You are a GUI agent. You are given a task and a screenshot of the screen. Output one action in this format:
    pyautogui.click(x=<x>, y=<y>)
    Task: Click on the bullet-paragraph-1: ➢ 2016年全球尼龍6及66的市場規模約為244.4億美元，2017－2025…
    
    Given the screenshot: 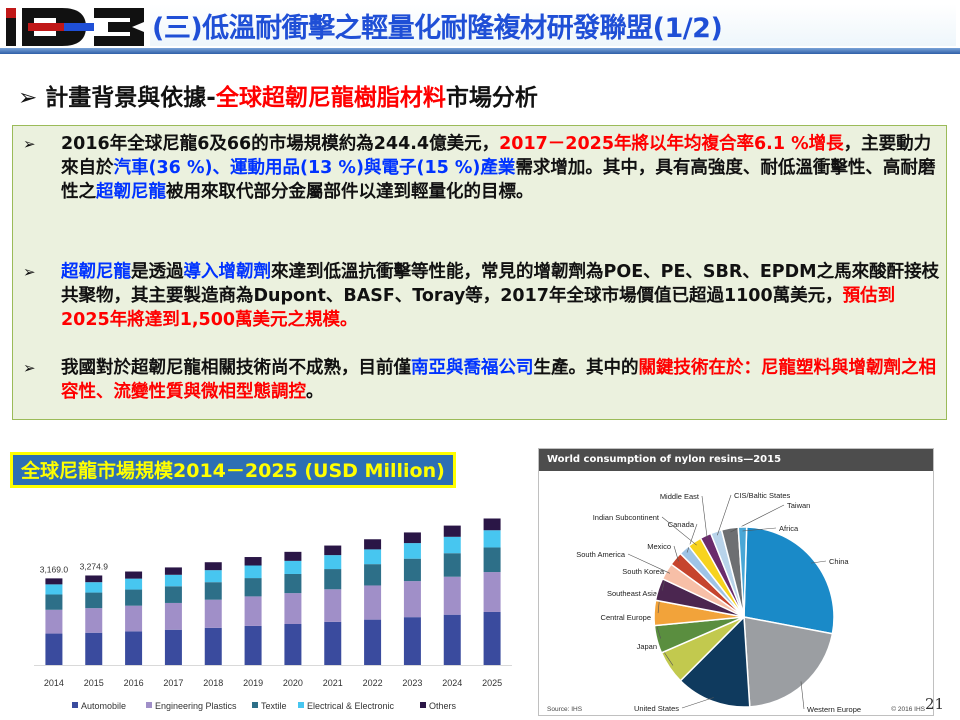 What is the action you would take?
    pyautogui.click(x=483, y=168)
    